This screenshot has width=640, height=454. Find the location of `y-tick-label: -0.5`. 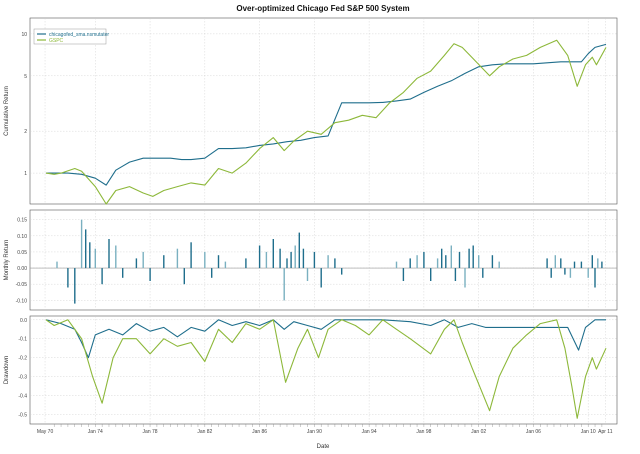

y-tick-label: -0.5 is located at coordinates (22, 416).